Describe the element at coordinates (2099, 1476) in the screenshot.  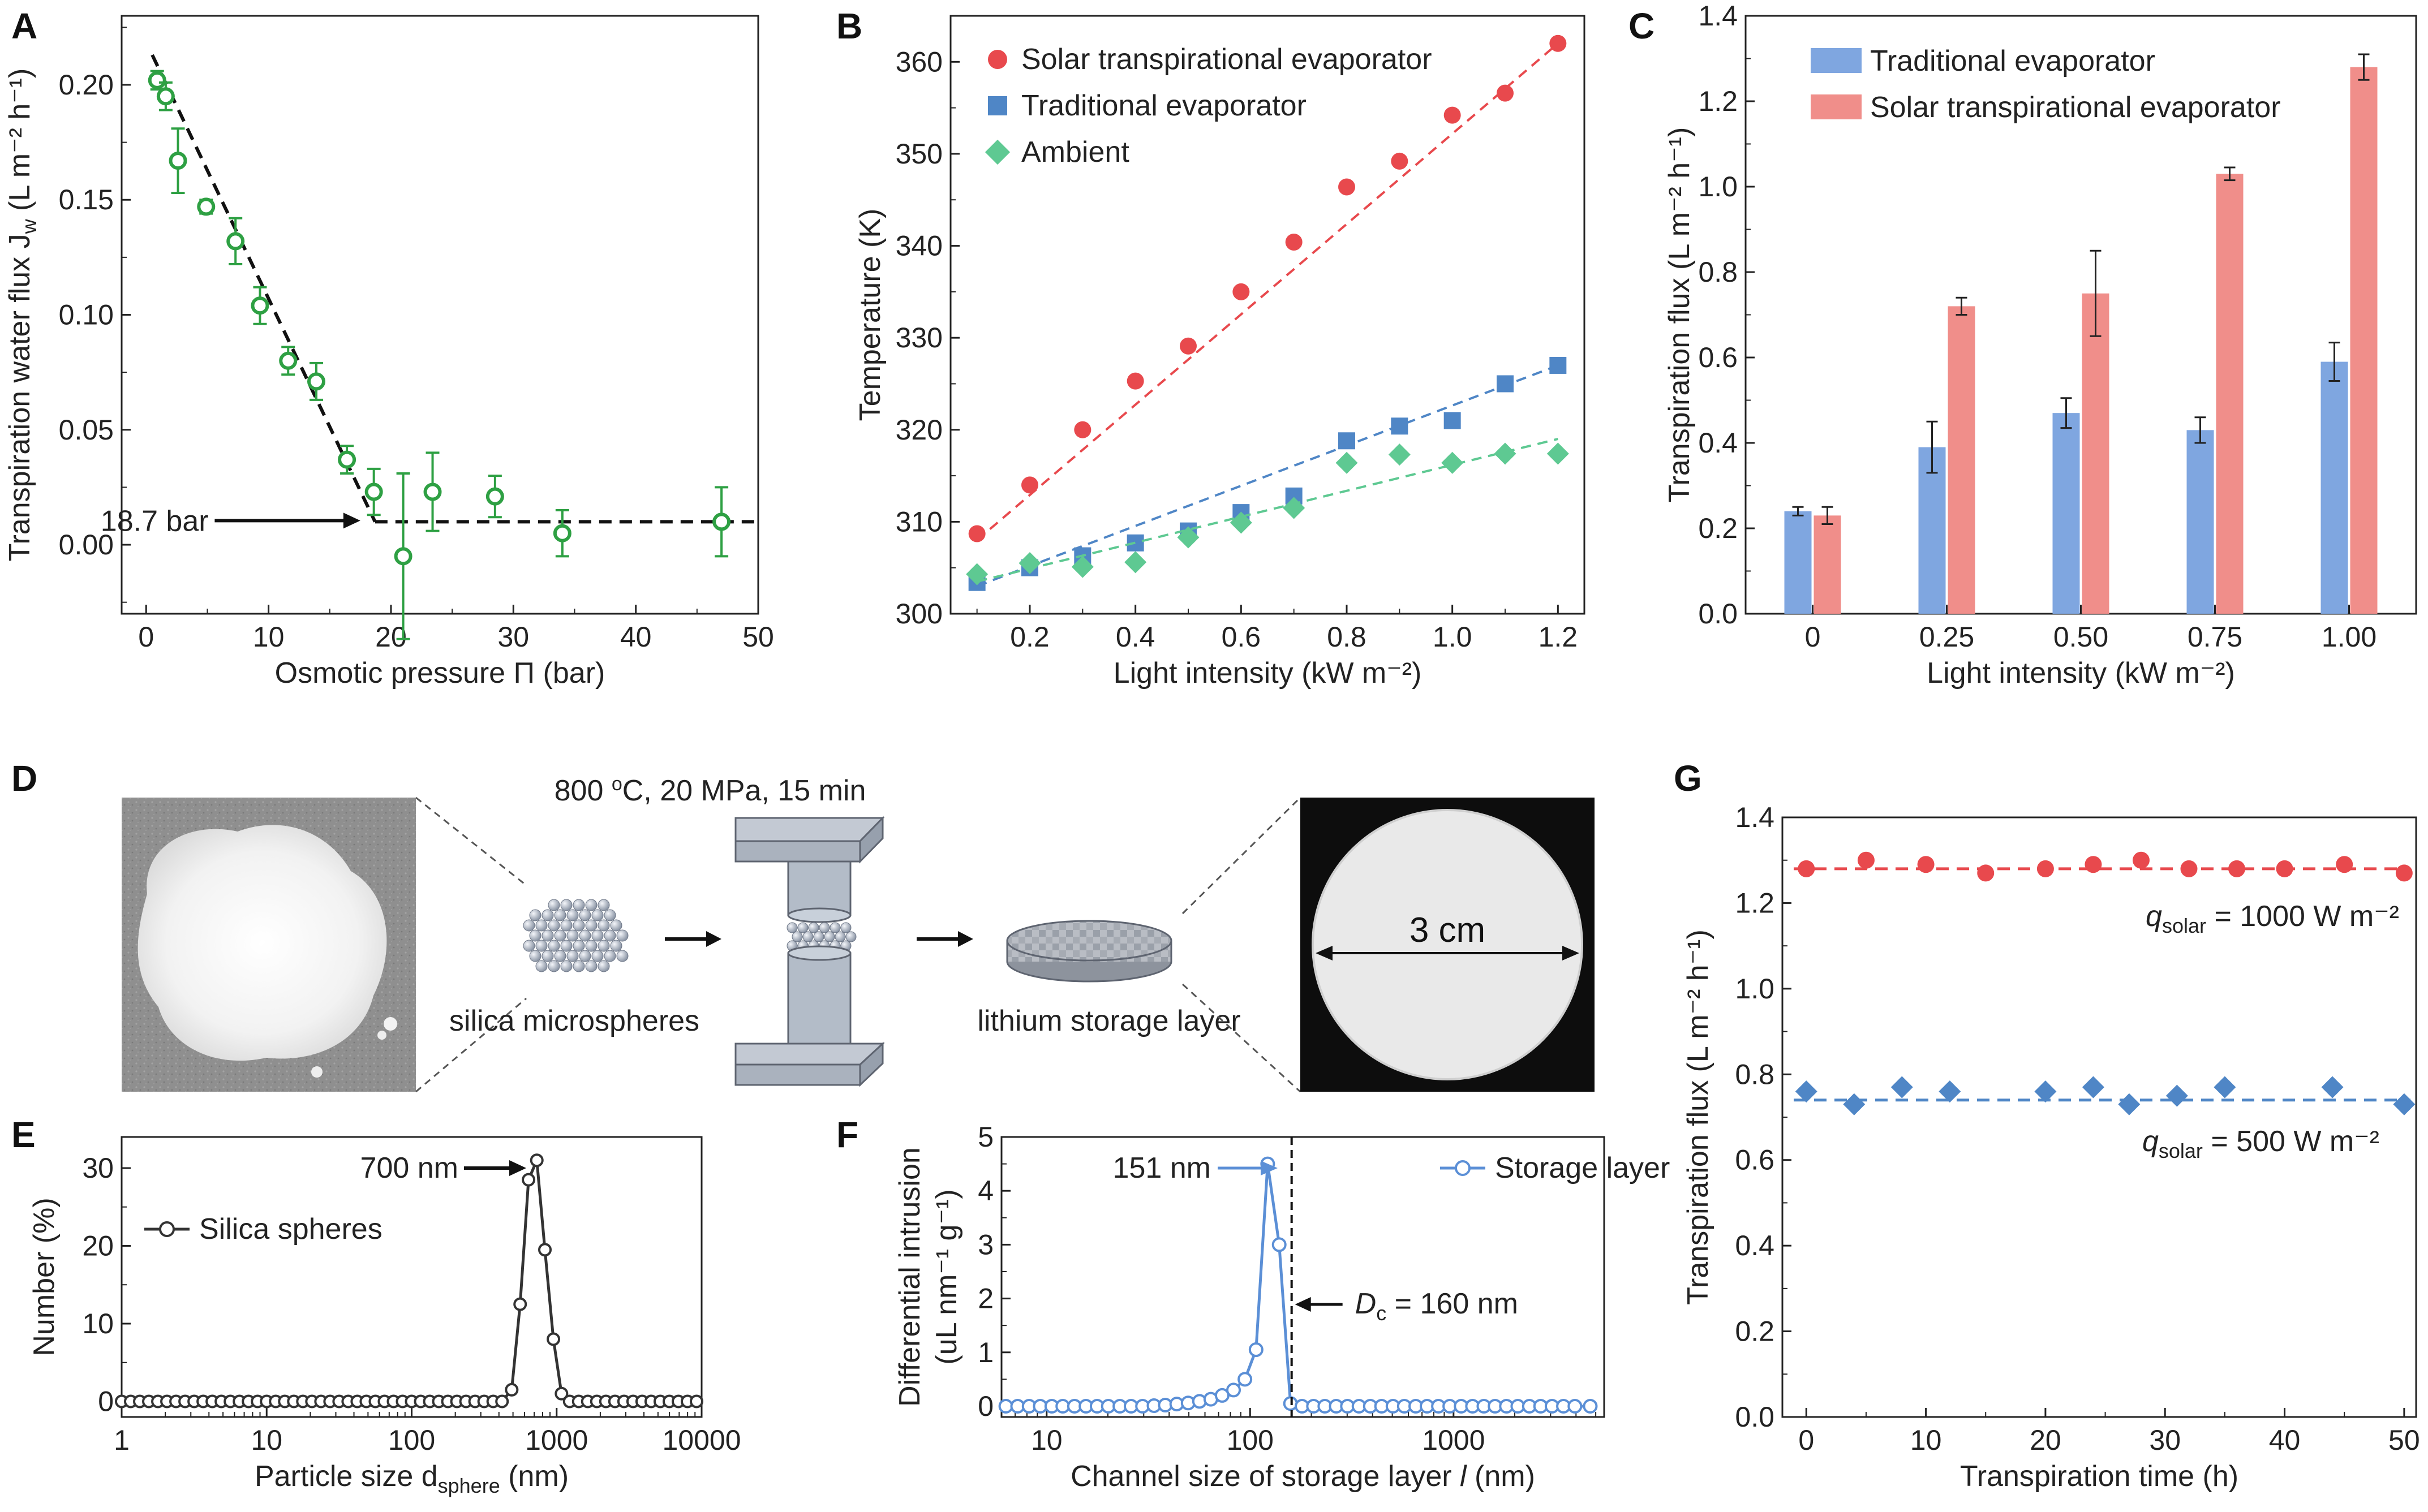
I see `x-axis-label: Transpiration time (h)` at that location.